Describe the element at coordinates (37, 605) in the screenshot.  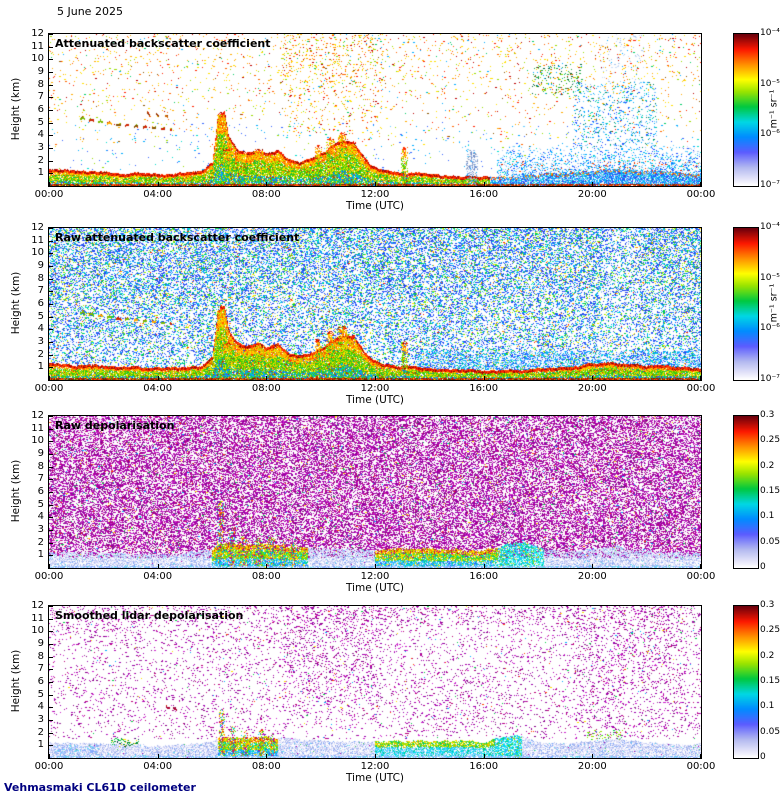
I see `y-tick-label: 12` at that location.